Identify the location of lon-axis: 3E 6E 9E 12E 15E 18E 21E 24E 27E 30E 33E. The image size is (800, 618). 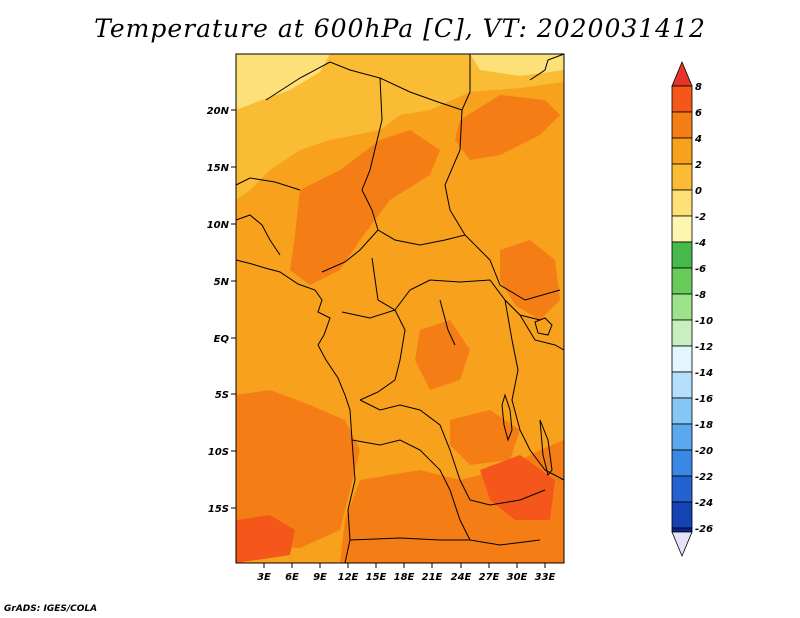
(406, 573).